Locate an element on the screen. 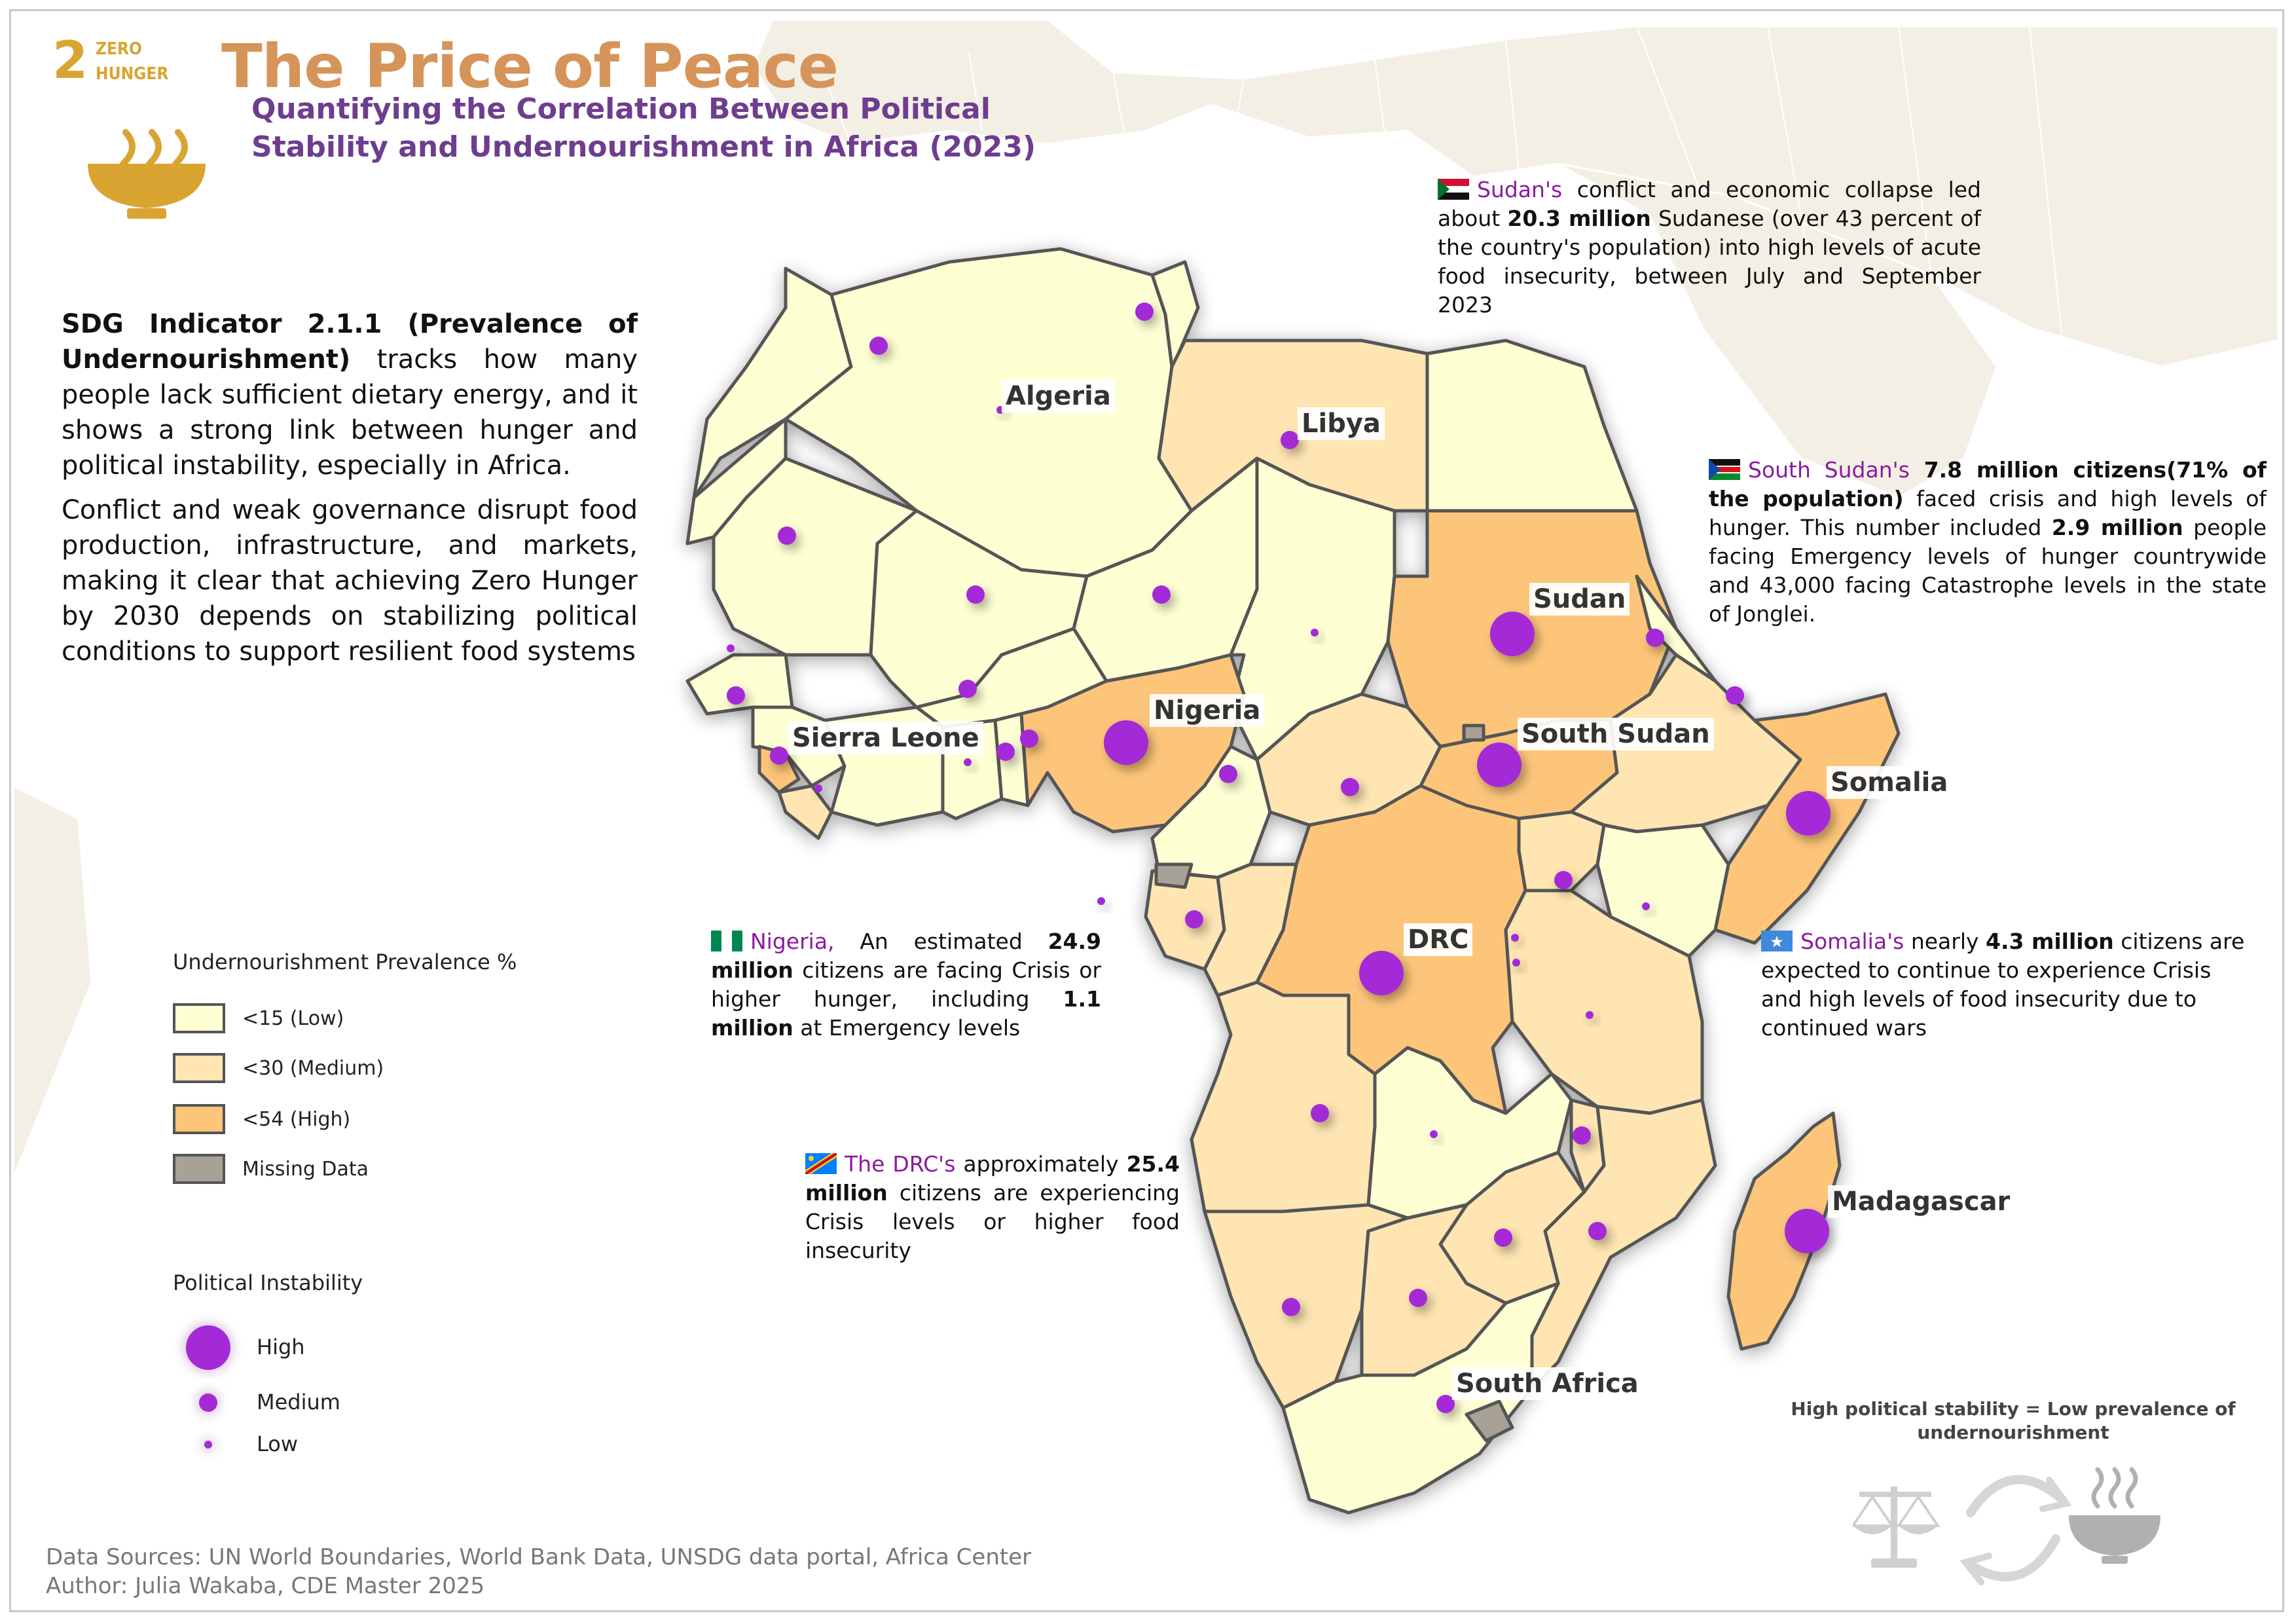 The width and height of the screenshot is (2296, 1624). legend-label: Missing Data is located at coordinates (305, 1169).